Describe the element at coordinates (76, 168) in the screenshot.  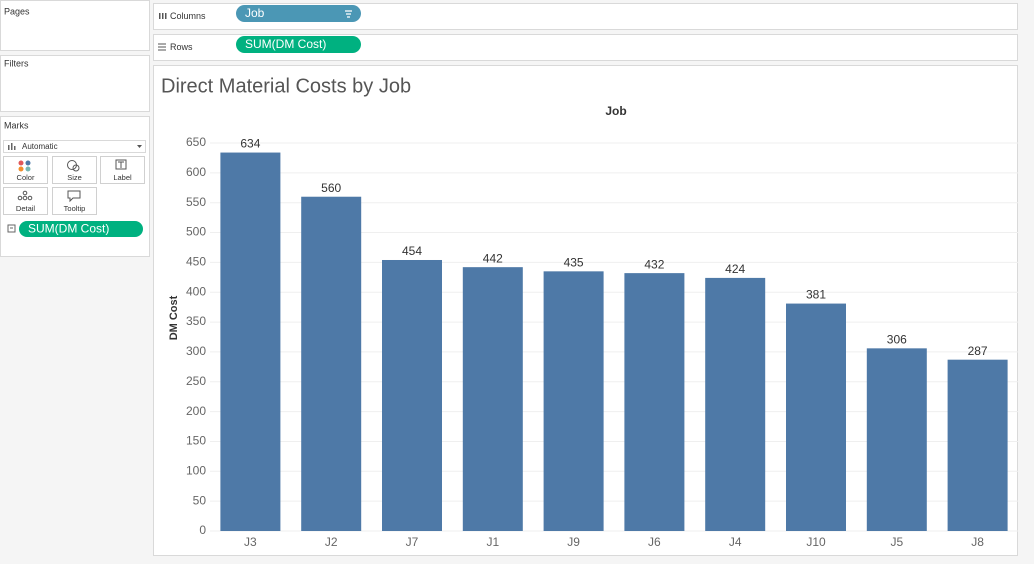
I see `icon-circle` at that location.